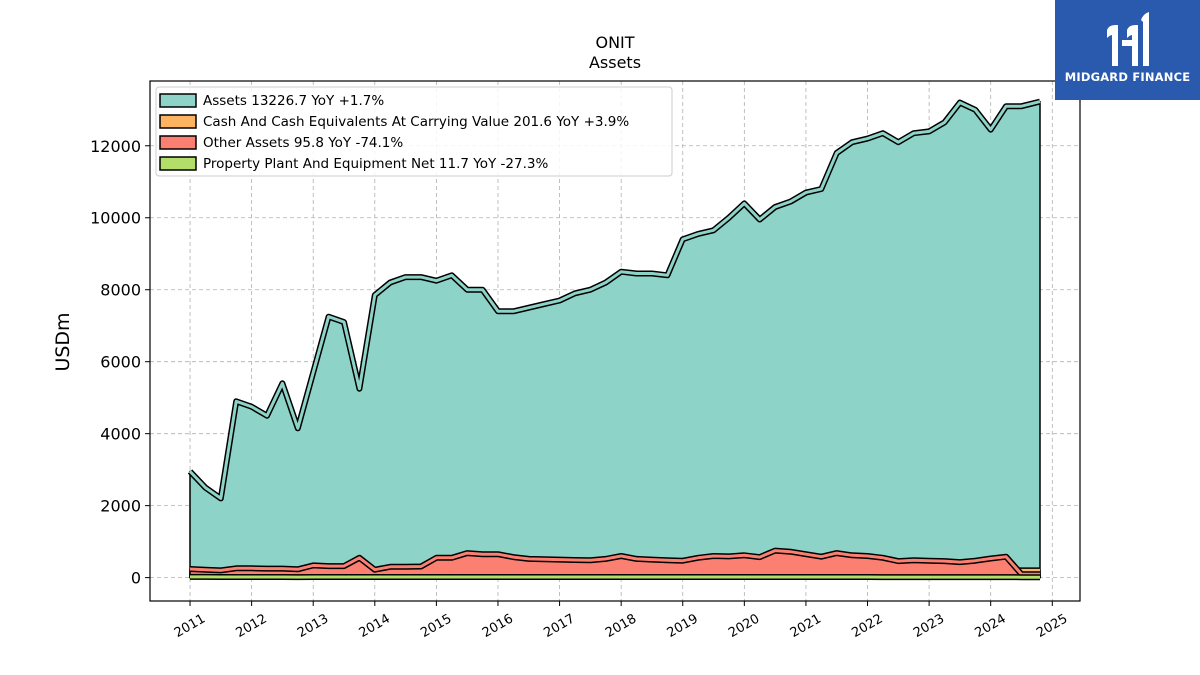 The image size is (1200, 675). Describe the element at coordinates (744, 626) in the screenshot. I see `x-tick-label: 2020` at that location.